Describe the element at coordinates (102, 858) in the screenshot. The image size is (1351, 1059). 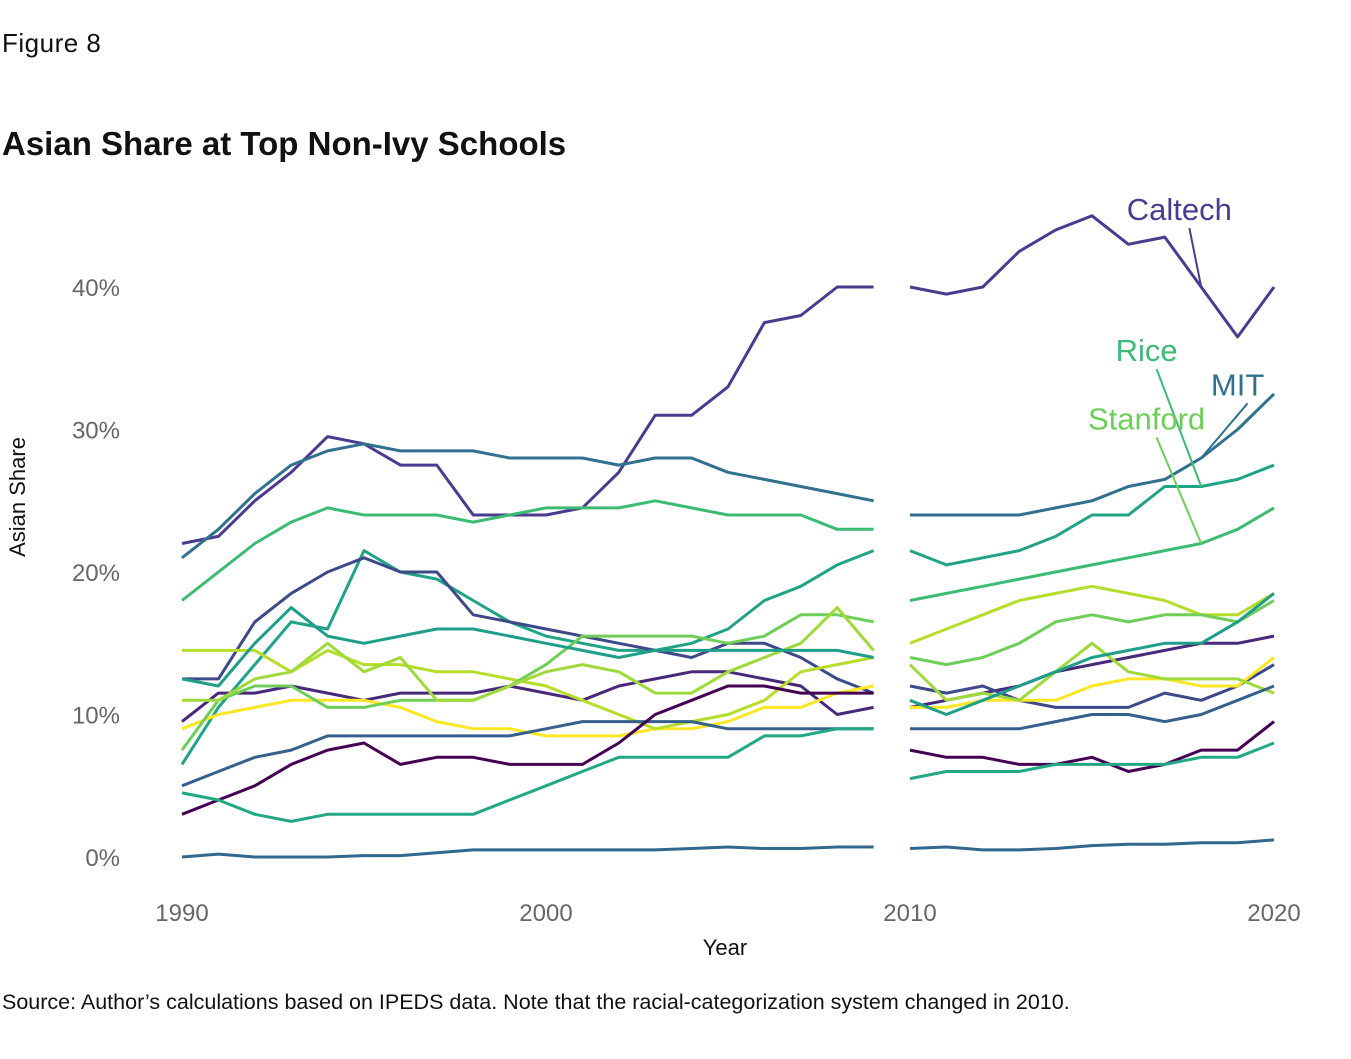
I see `y-tick-label: 0%` at that location.